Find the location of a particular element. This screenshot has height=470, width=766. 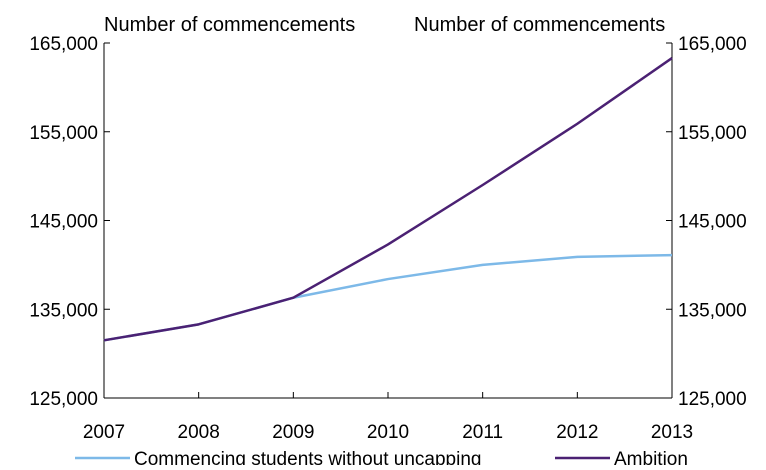

right-y-tick-label: 125,000 is located at coordinates (712, 399).